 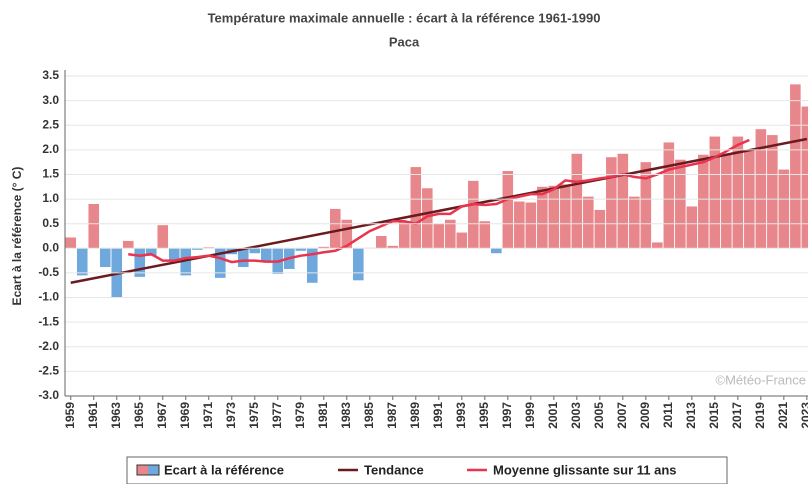 What do you see at coordinates (48, 272) in the screenshot?
I see `y-tick-label: -0.5` at bounding box center [48, 272].